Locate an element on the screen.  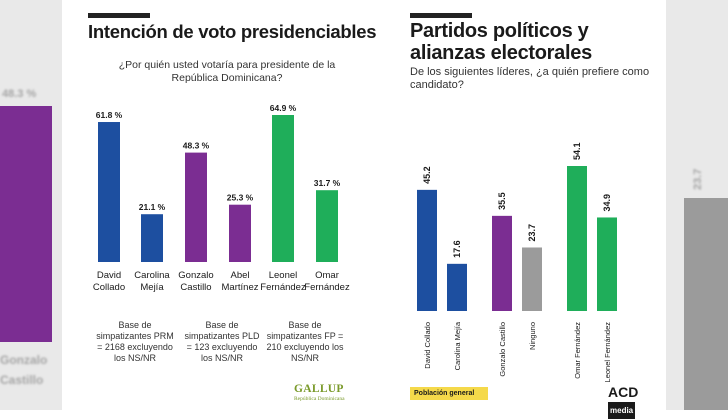
background-left-label: Gonzalo Castillo is located at coordinates (24, 370).